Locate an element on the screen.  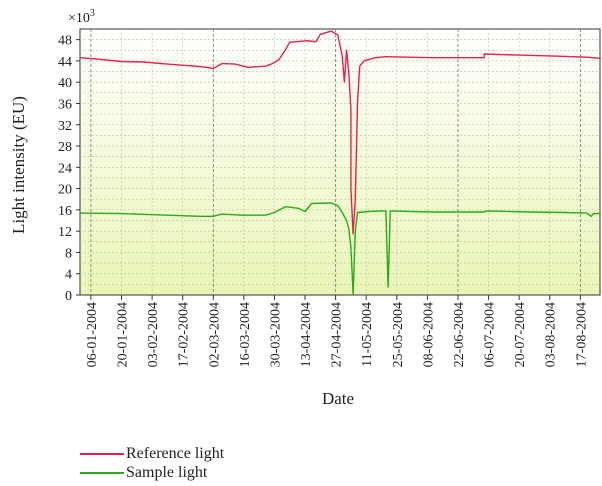
legend: Reference light Sample light is located at coordinates (152, 463).